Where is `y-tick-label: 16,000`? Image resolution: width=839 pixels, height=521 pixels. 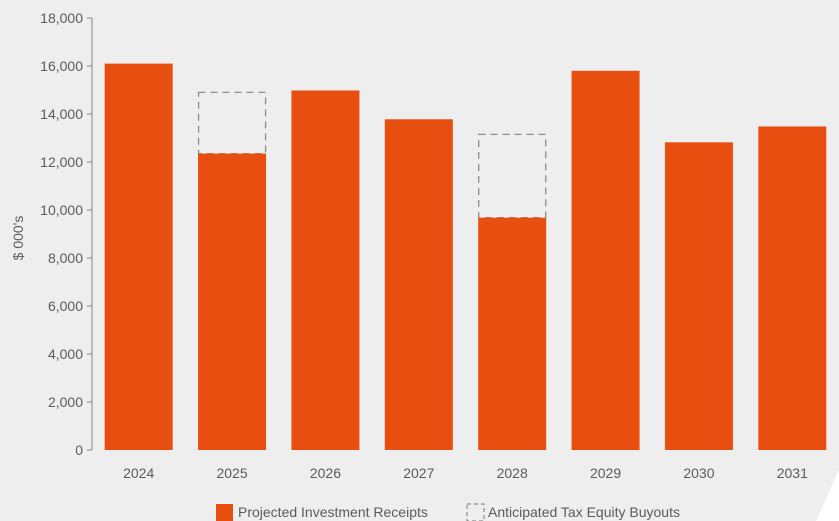 y-tick-label: 16,000 is located at coordinates (61, 66).